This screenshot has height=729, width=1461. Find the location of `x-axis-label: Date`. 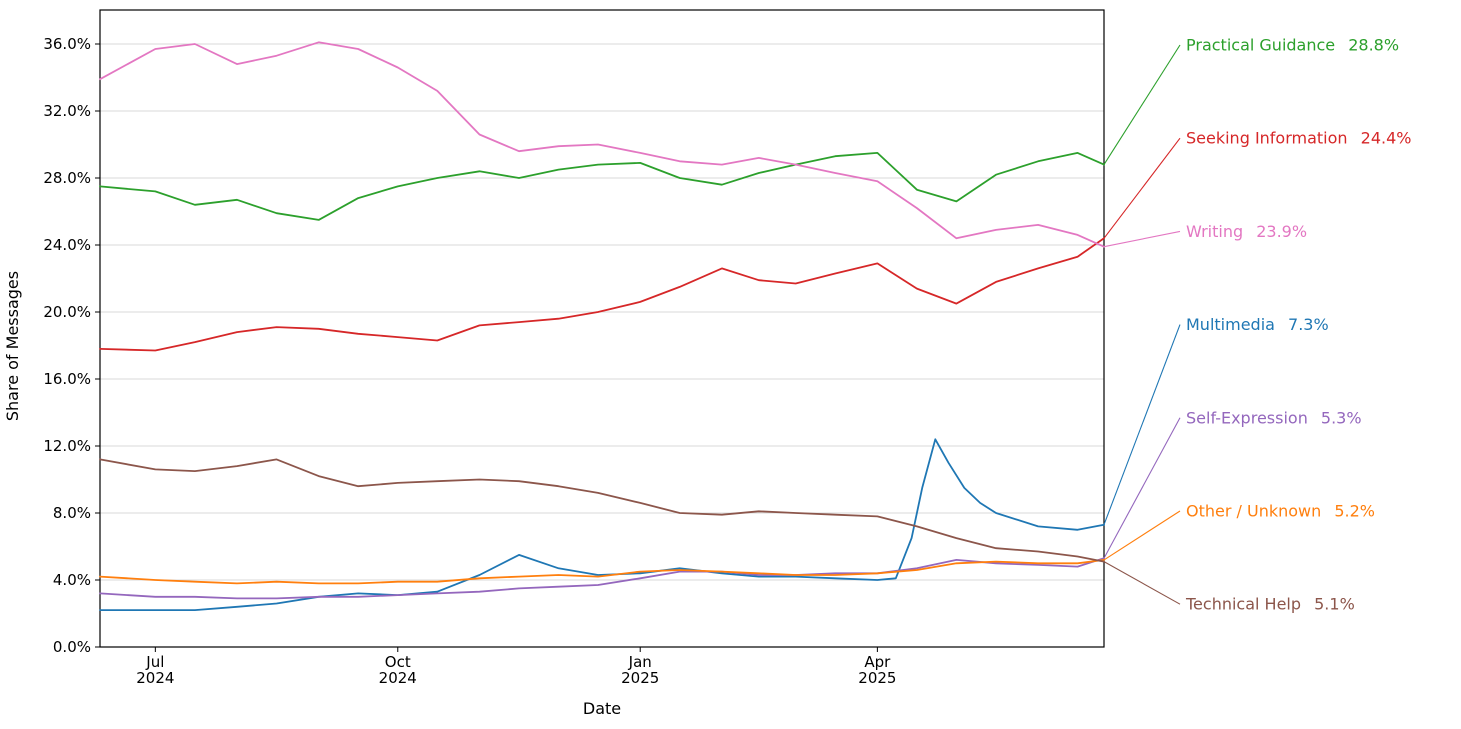

x-axis-label: Date is located at coordinates (602, 708).